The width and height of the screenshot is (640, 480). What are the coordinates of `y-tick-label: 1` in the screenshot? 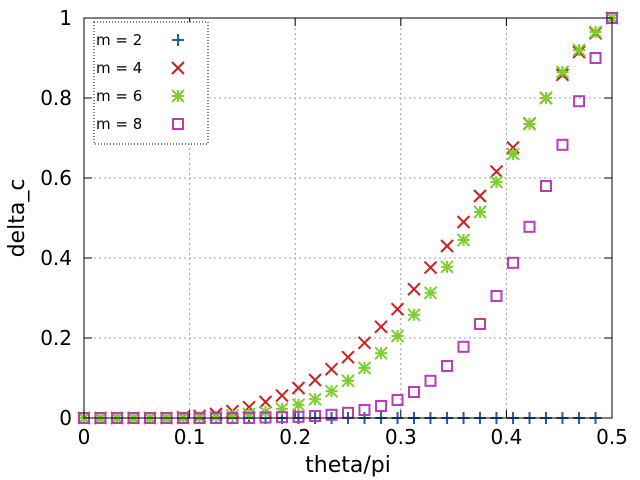 It's located at (65, 18).